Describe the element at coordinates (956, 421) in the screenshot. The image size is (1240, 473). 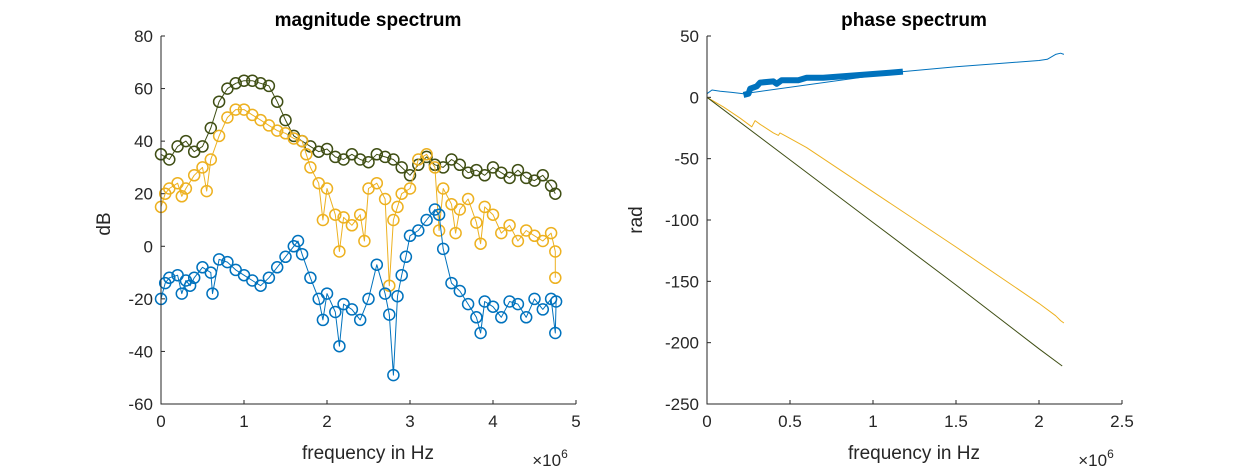
I see `x-tick-label: 1.5` at that location.